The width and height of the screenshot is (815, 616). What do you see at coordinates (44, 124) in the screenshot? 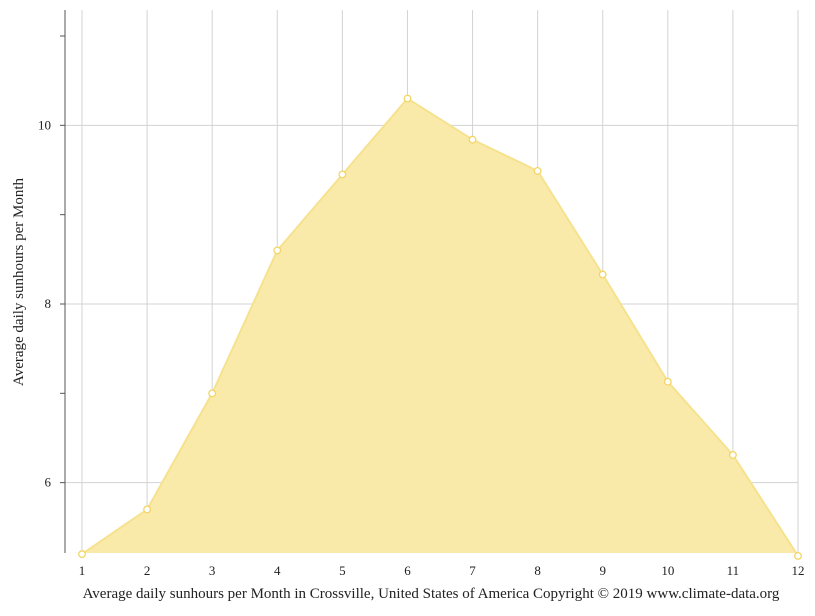
I see `y-tick-label: 10` at bounding box center [44, 124].